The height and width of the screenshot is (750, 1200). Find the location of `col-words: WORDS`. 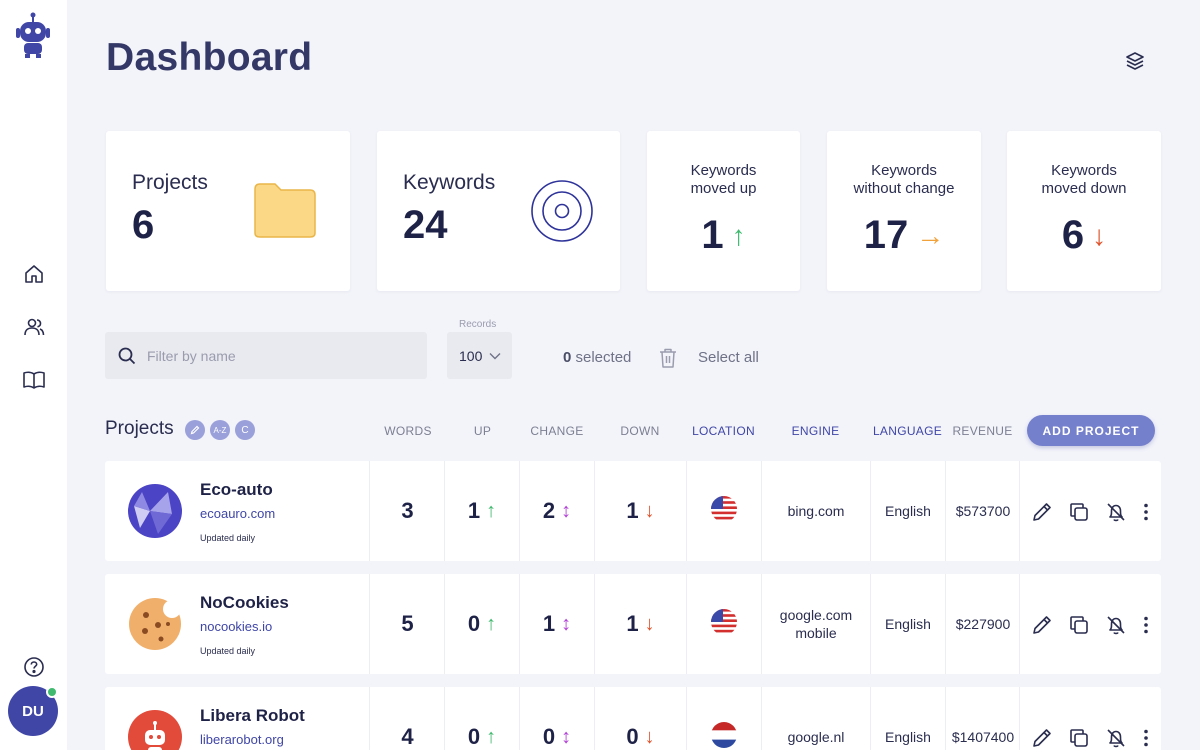

col-words: WORDS is located at coordinates (408, 431).